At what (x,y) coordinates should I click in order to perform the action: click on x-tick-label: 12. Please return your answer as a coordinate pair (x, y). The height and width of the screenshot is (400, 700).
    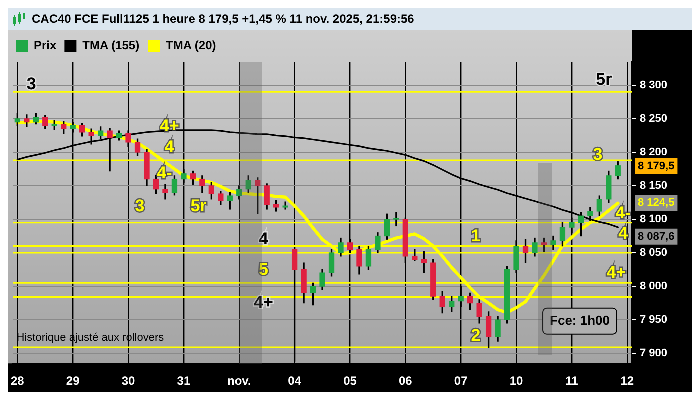
    Looking at the image, I should click on (627, 381).